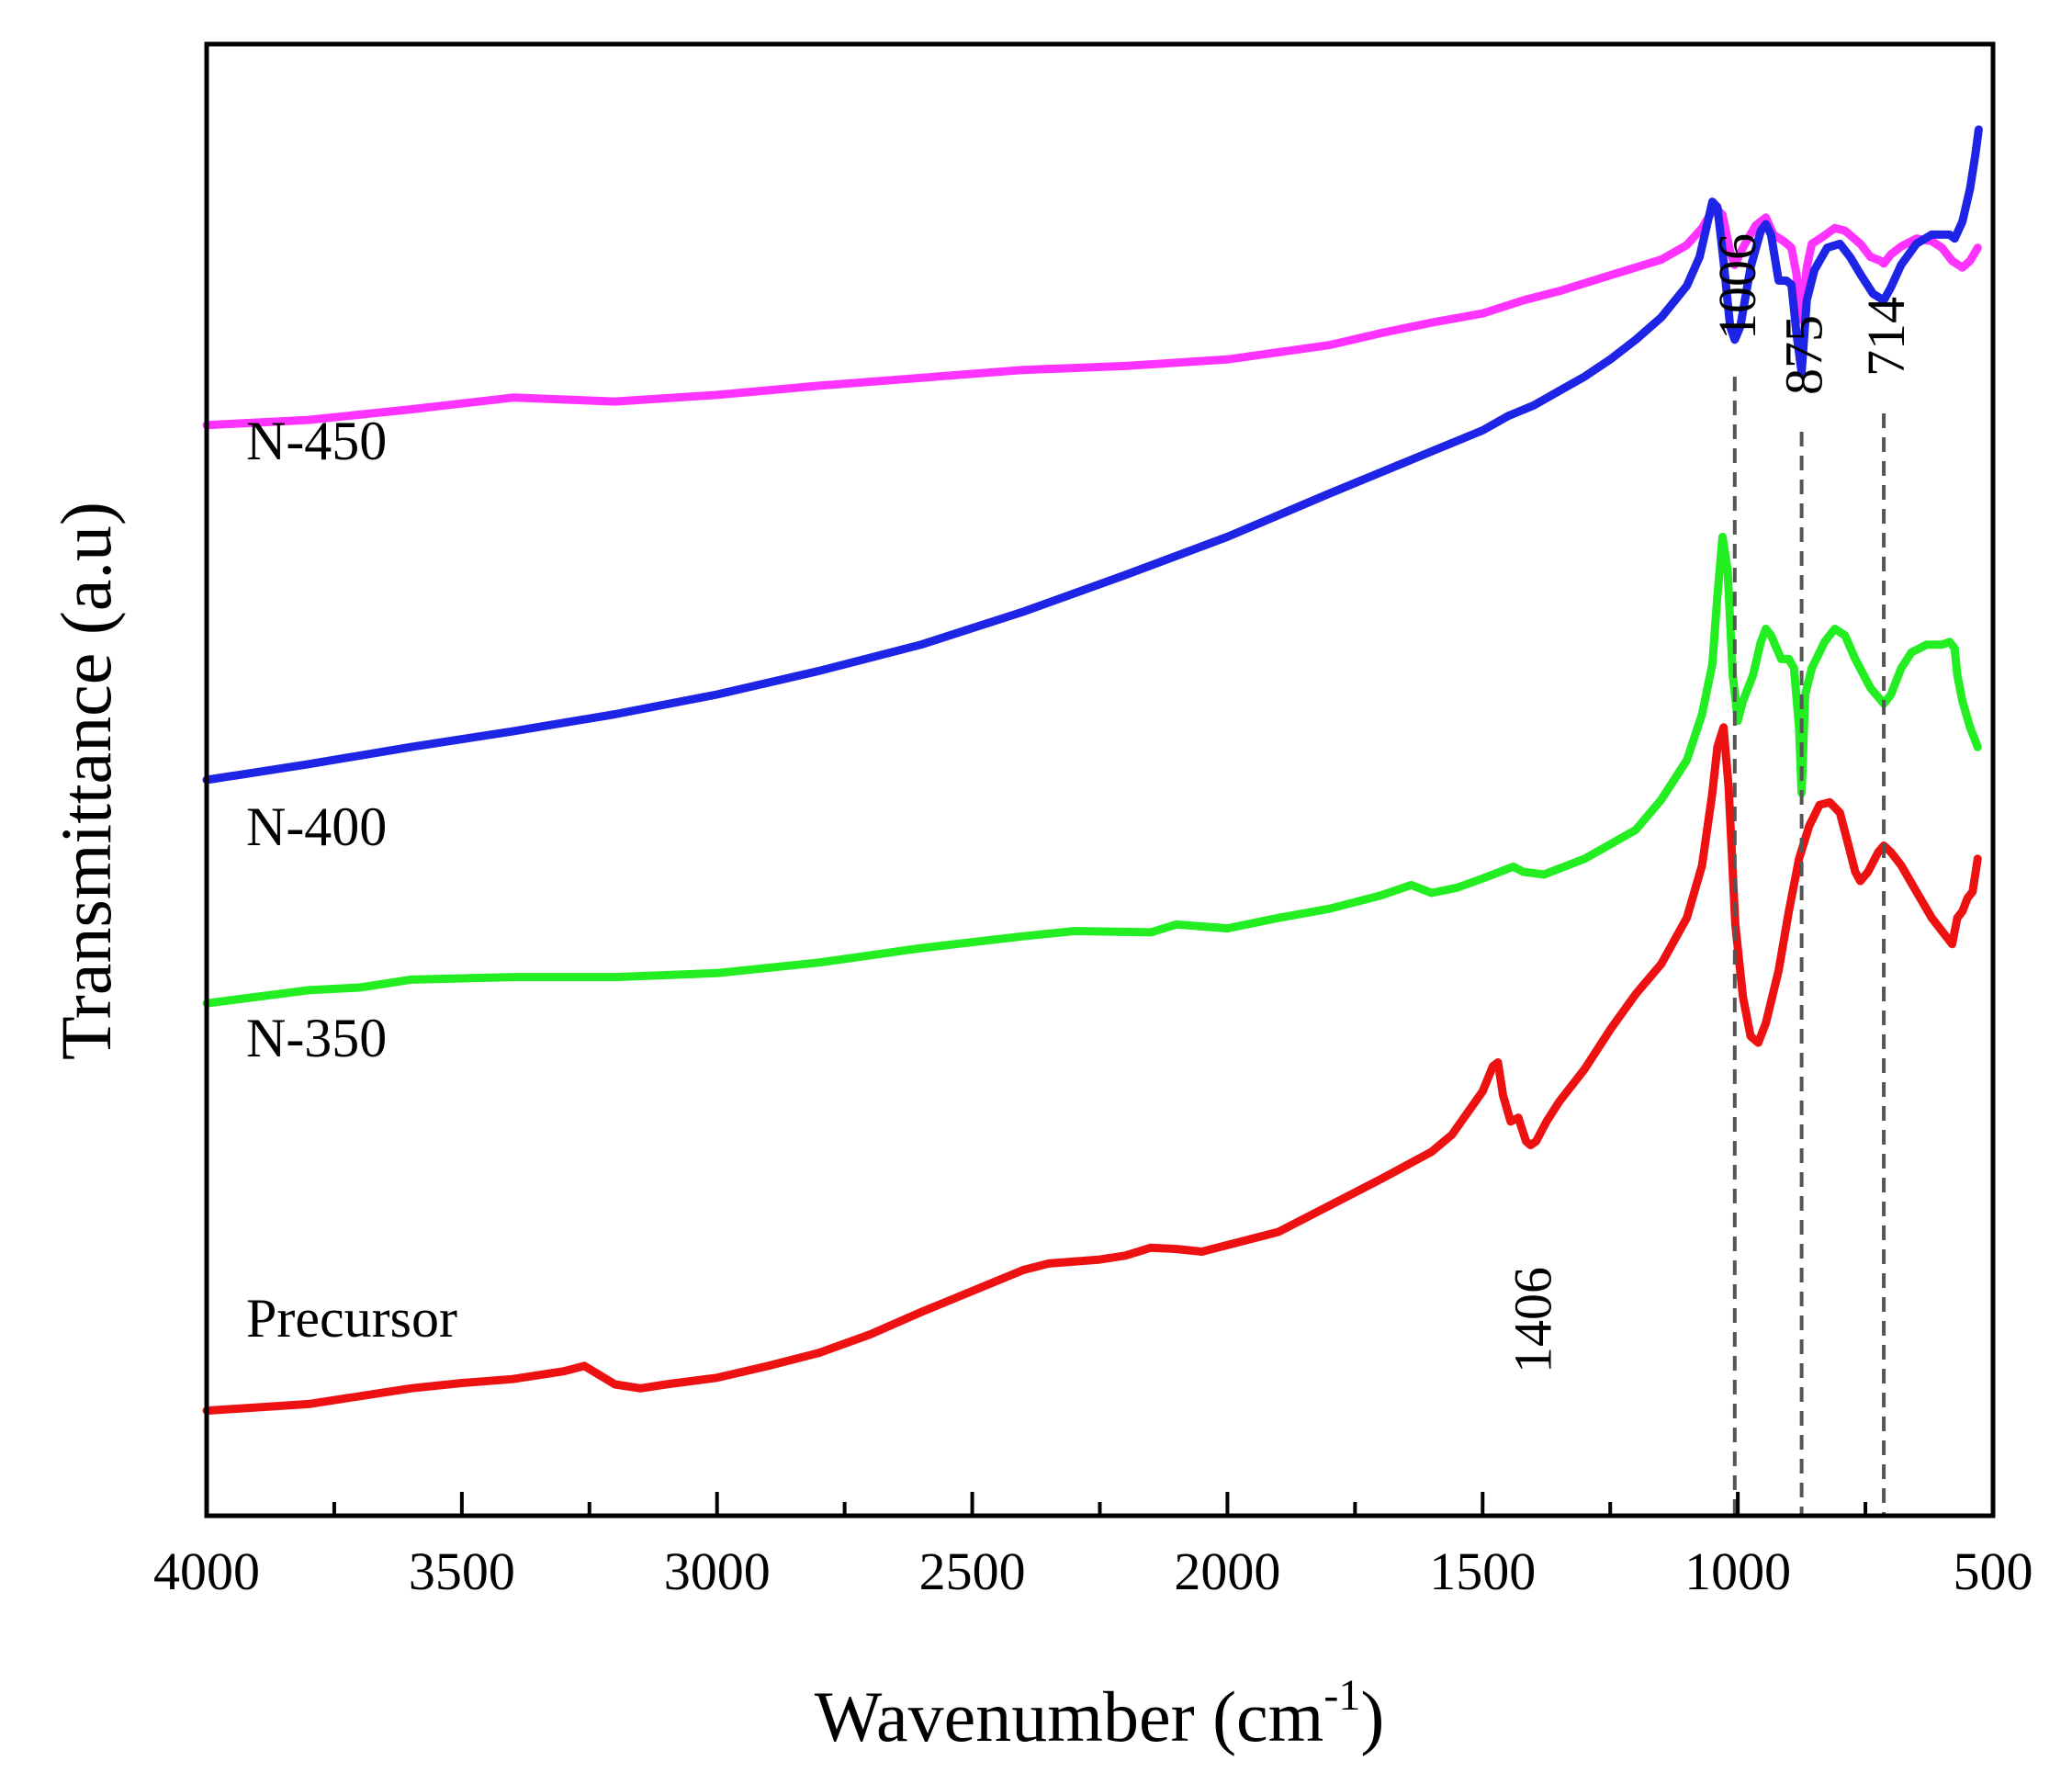 This screenshot has height=1784, width=2072. I want to click on x-tick-label-3000: 3000, so click(718, 1571).